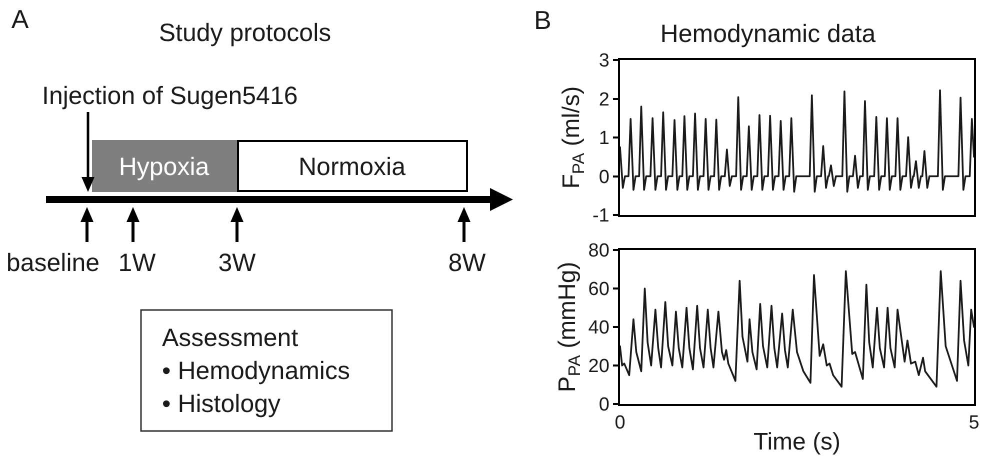 Image resolution: width=982 pixels, height=456 pixels. I want to click on x-axis-title: Time (s), so click(797, 442).